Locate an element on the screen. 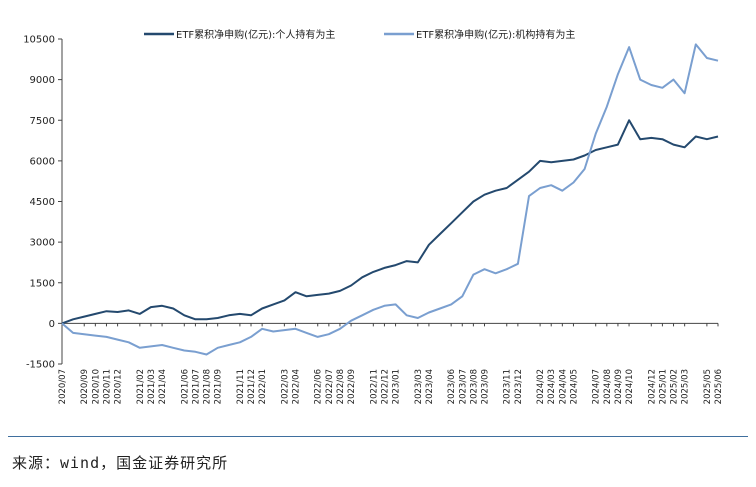  x-tick-label: 2025/01 is located at coordinates (663, 386).